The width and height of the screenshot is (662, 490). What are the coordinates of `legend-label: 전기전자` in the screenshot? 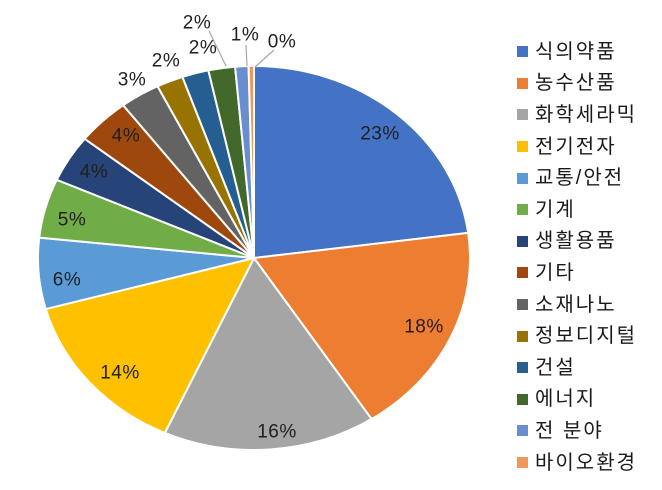 It's located at (576, 146).